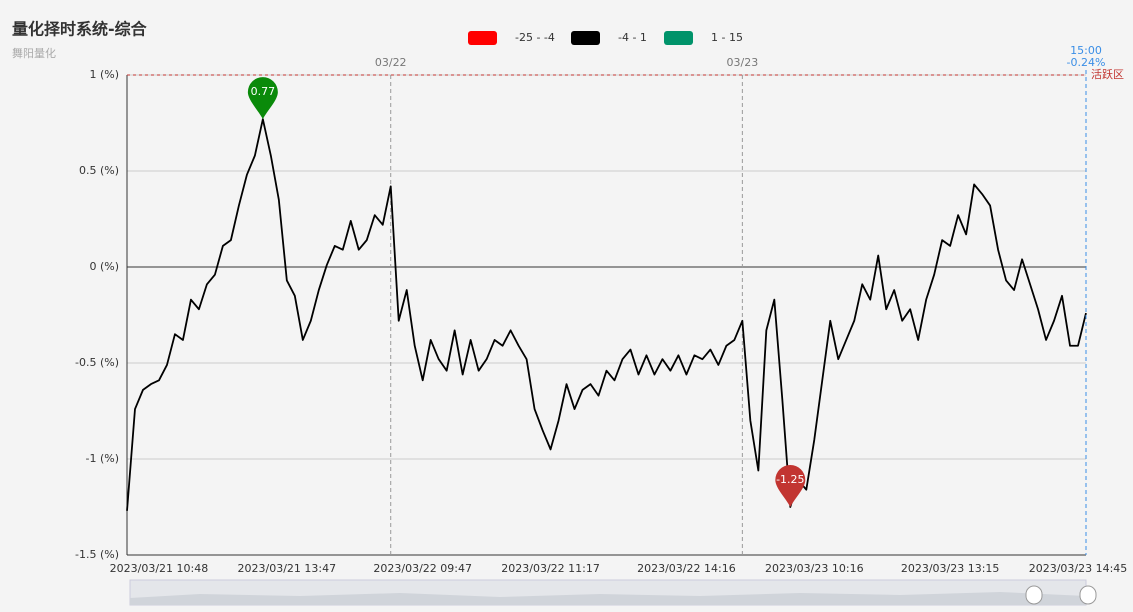 The height and width of the screenshot is (612, 1133). I want to click on min-pin, so click(790, 486).